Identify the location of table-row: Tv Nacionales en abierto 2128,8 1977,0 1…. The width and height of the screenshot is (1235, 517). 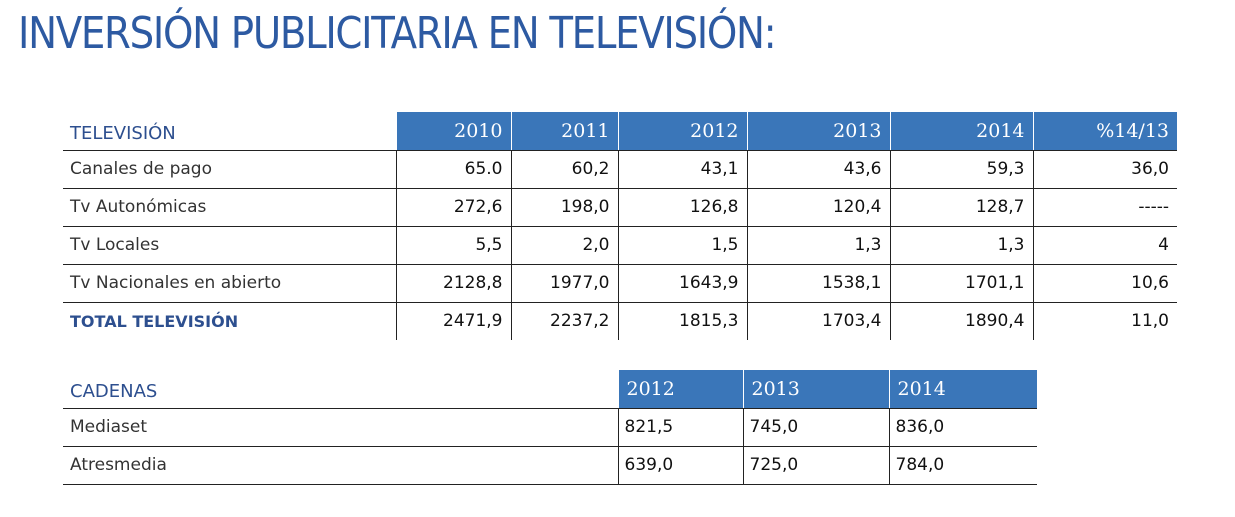
(620, 283).